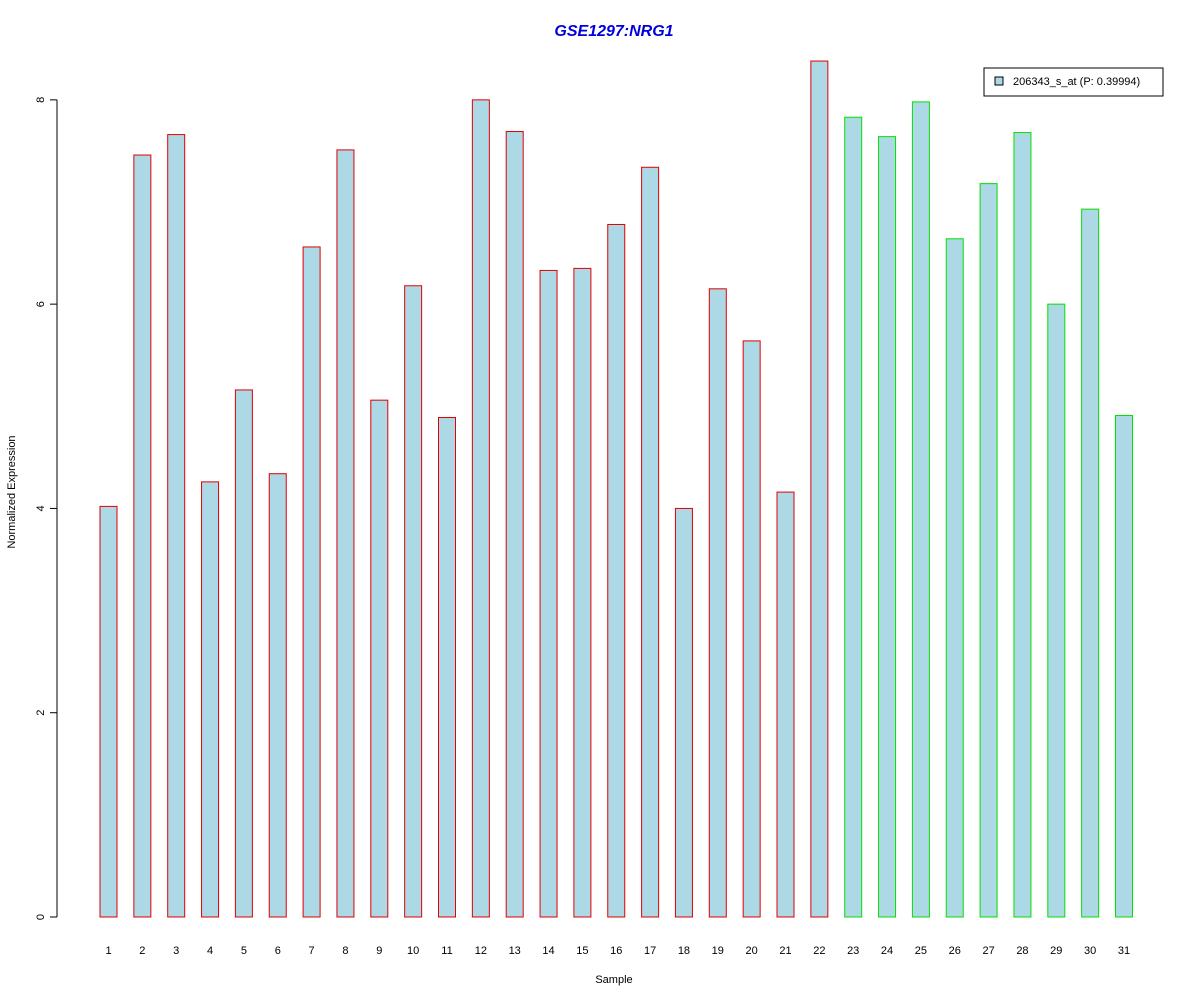 This screenshot has height=1005, width=1200. I want to click on x-tick-label: 23, so click(853, 951).